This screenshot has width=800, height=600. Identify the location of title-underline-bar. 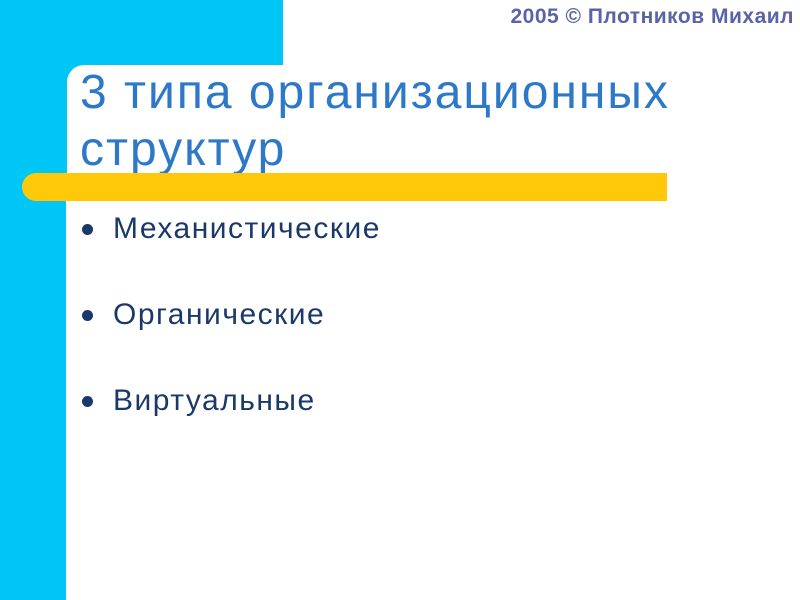
(344, 187).